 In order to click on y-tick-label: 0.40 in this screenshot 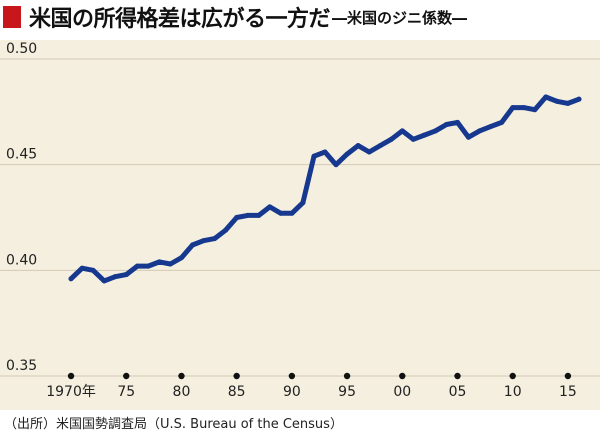, I will do `click(21, 260)`.